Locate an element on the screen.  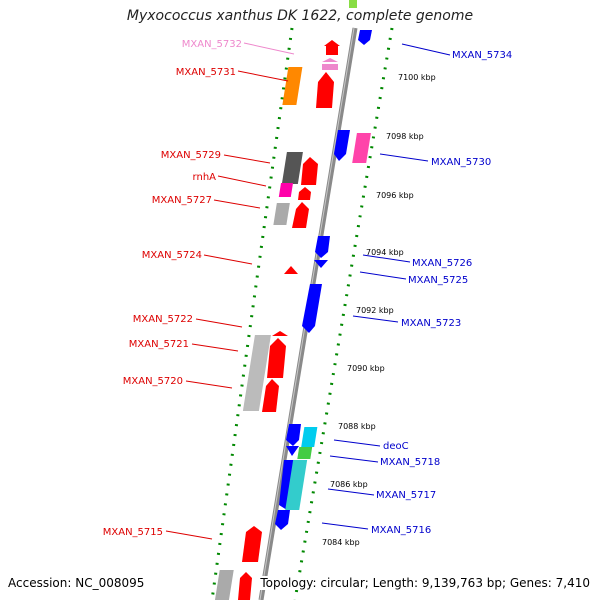
gene-arrow-deoc is located at coordinates (293, 435).